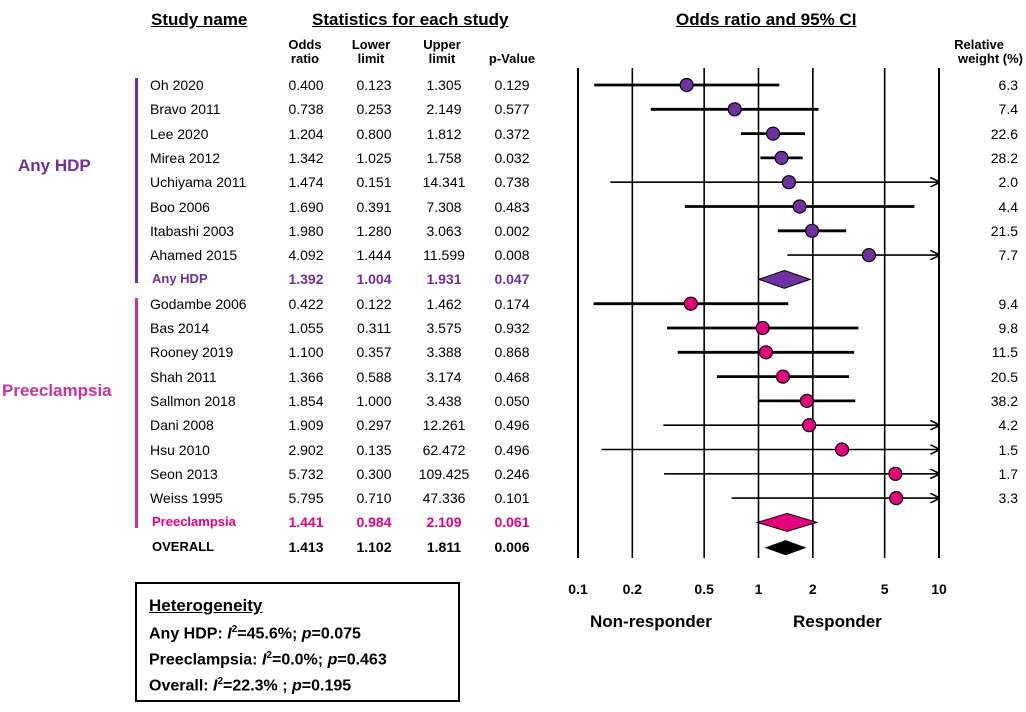  I want to click on row-7-p: 0.008, so click(512, 255).